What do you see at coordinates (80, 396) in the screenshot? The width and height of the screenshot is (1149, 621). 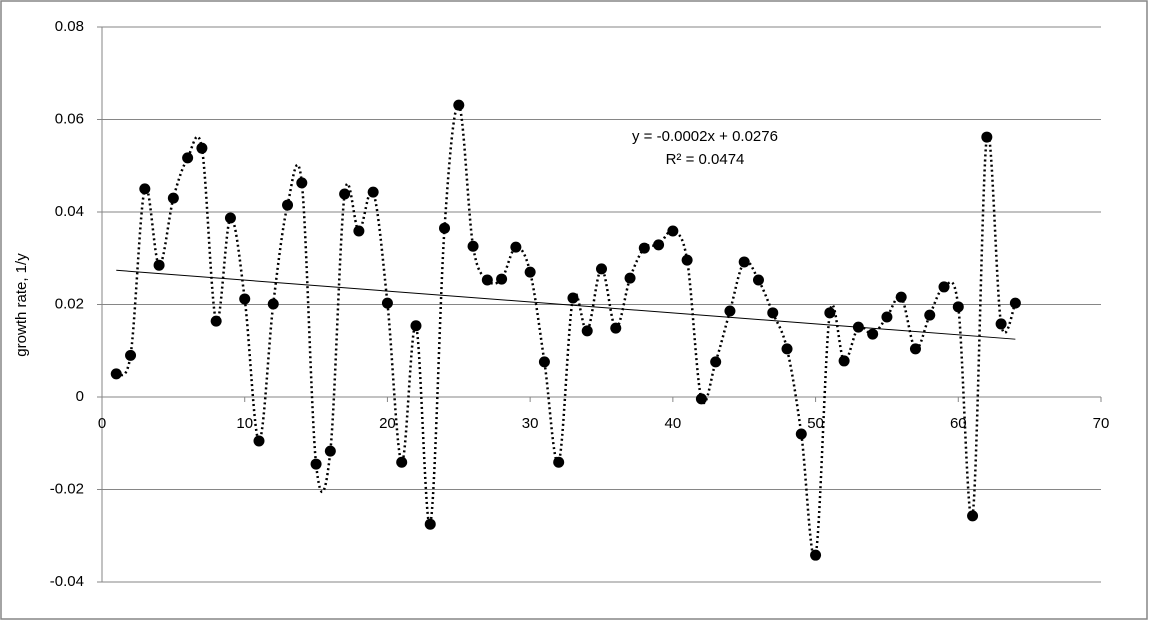 I see `y-tick-label: 0` at bounding box center [80, 396].